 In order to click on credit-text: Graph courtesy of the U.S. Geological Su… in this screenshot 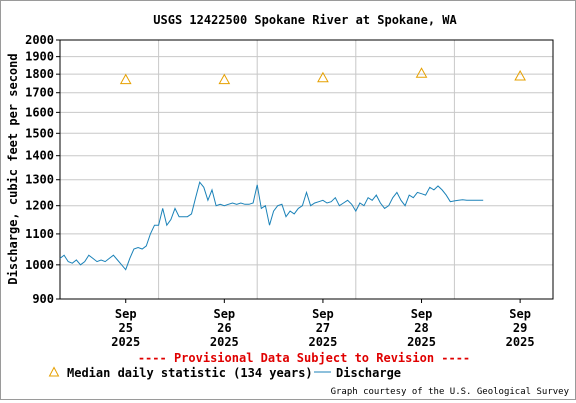, I will do `click(450, 392)`.